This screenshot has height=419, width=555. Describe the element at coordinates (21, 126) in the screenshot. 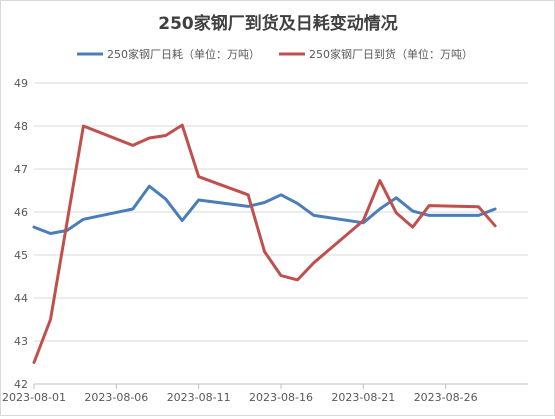

I see `y-tick-label: 48` at that location.